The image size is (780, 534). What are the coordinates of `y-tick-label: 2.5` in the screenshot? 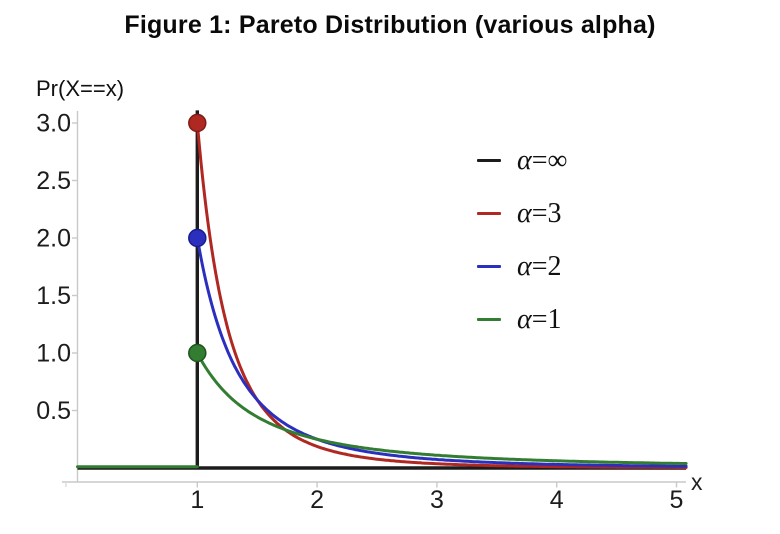 It's located at (53, 181).